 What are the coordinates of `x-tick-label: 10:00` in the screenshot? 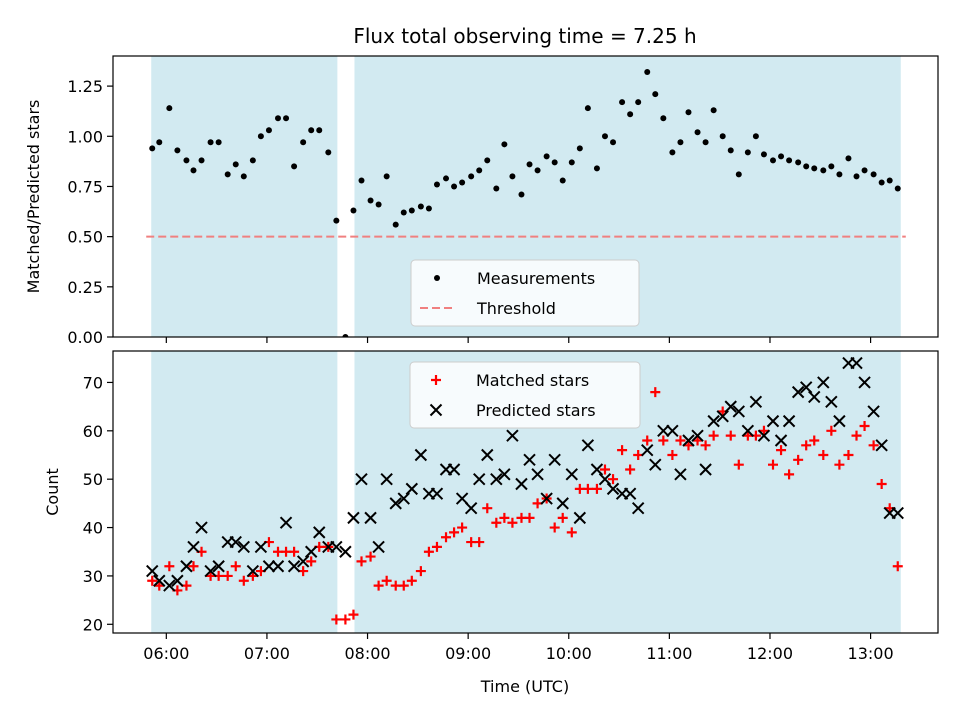 It's located at (569, 653).